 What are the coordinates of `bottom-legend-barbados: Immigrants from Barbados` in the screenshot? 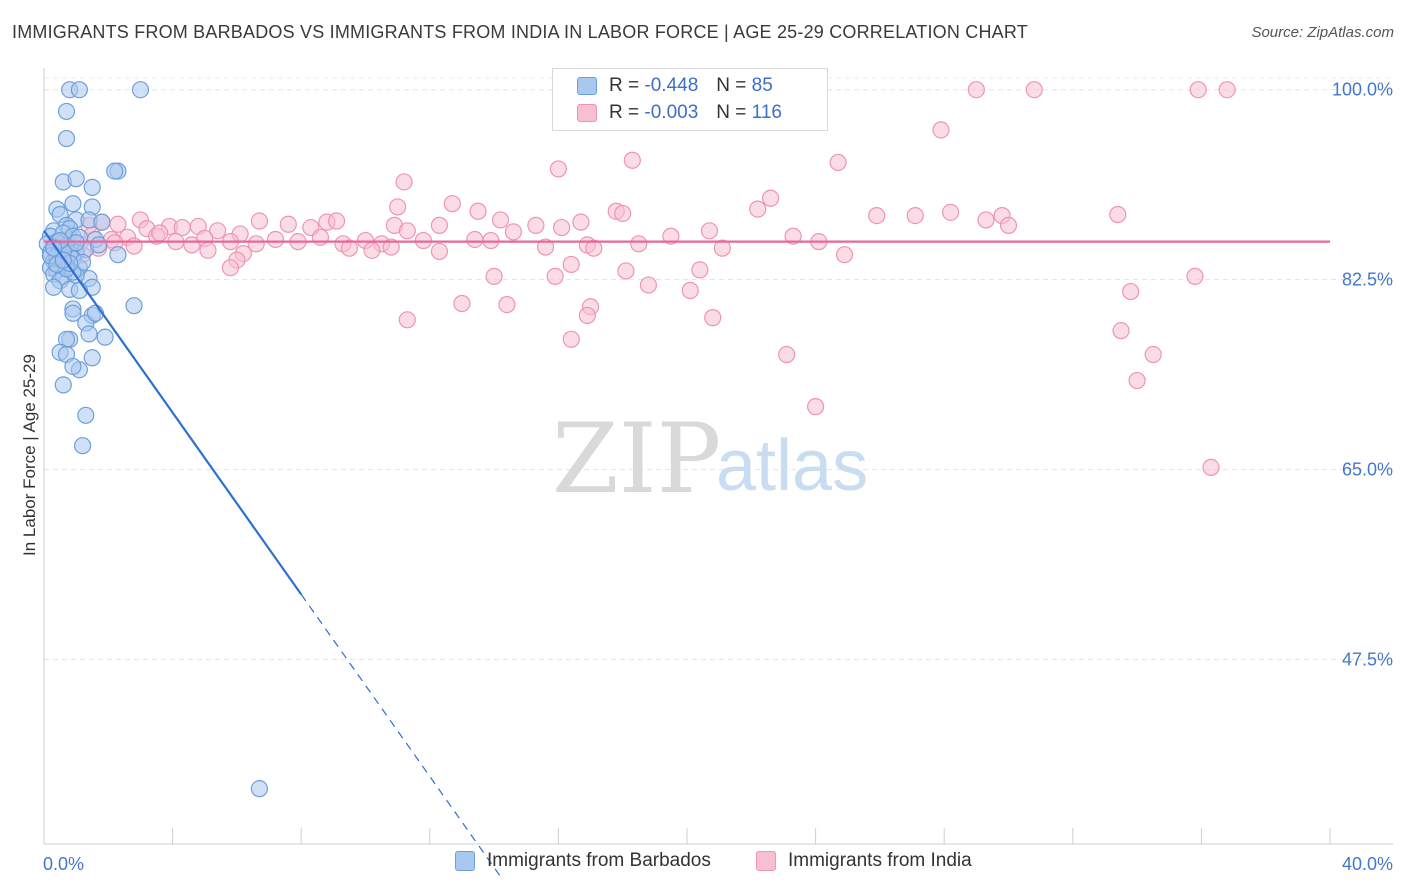 It's located at (583, 861).